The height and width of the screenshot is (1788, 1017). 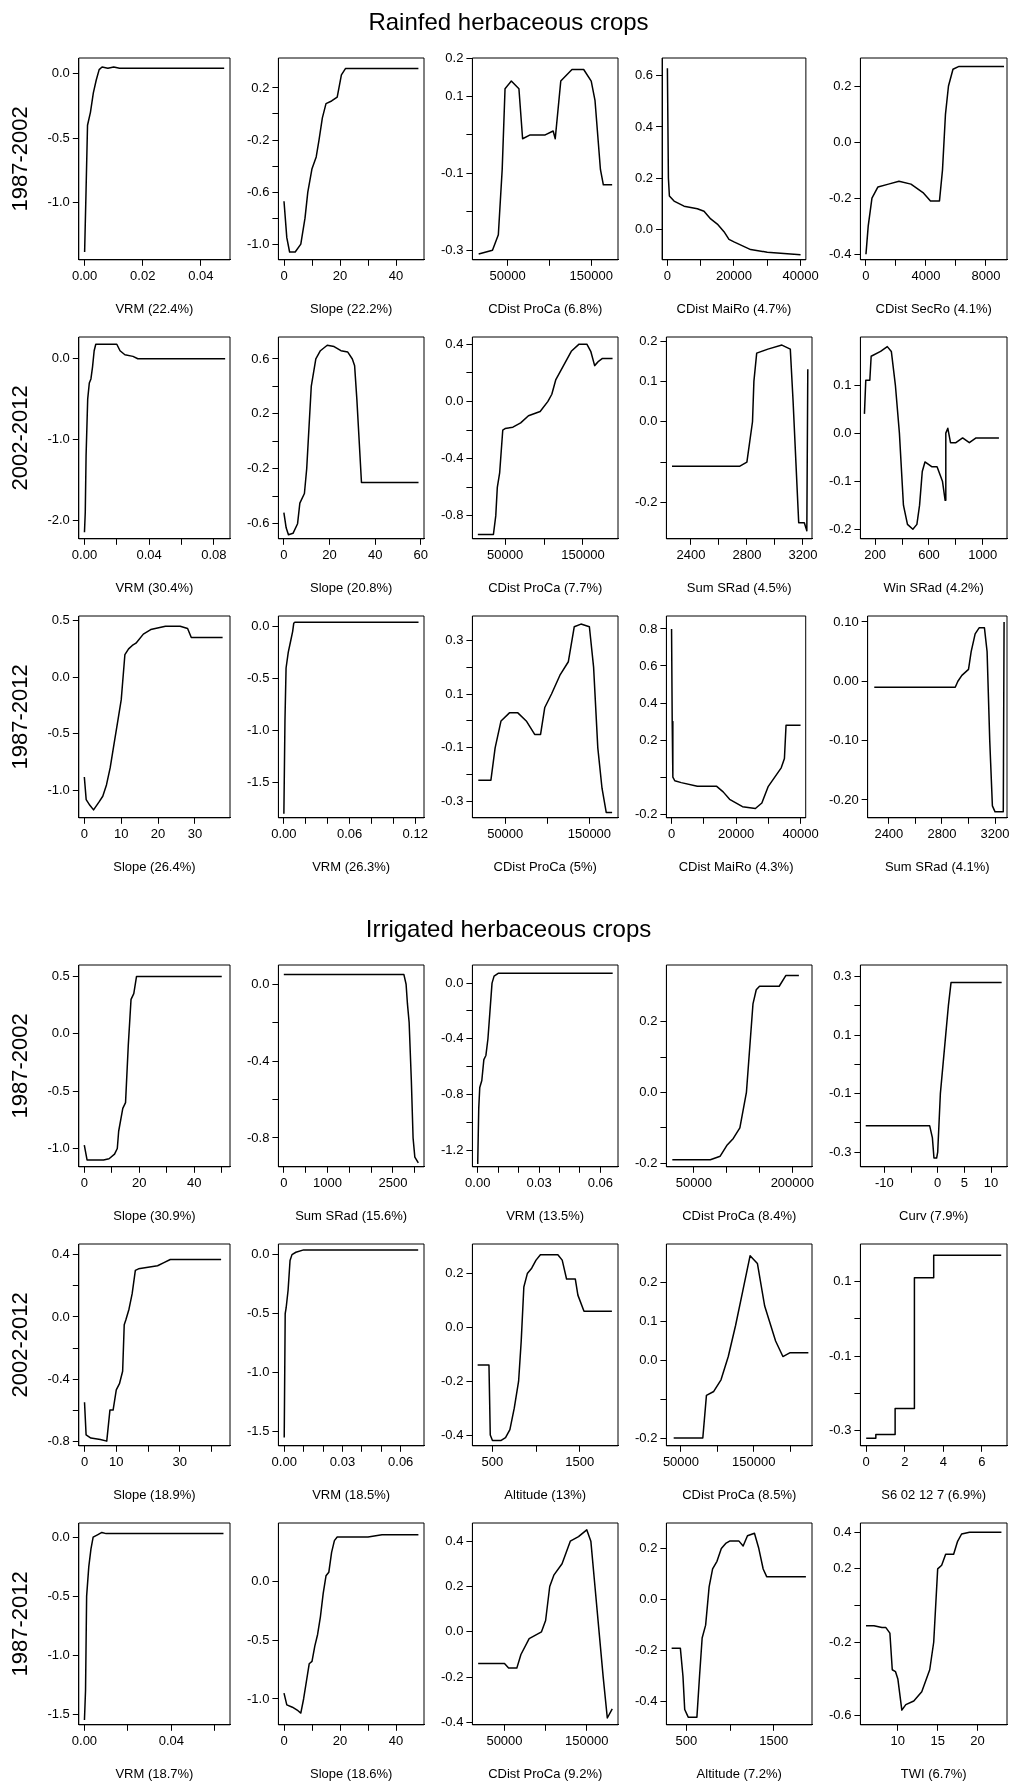 I want to click on chart-title: Irrigated herbaceous crops, so click(x=508, y=929).